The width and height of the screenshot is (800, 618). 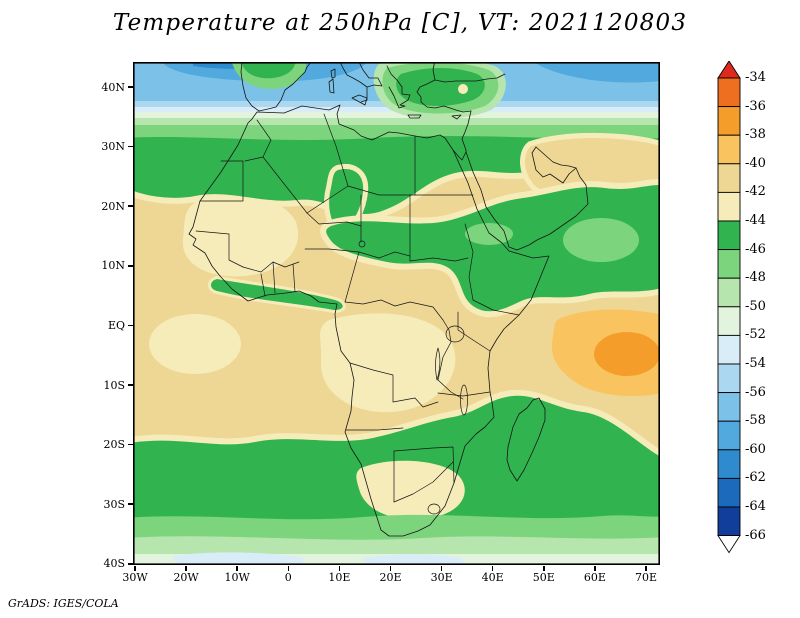 I want to click on colorbar-label: -48, so click(x=755, y=278).